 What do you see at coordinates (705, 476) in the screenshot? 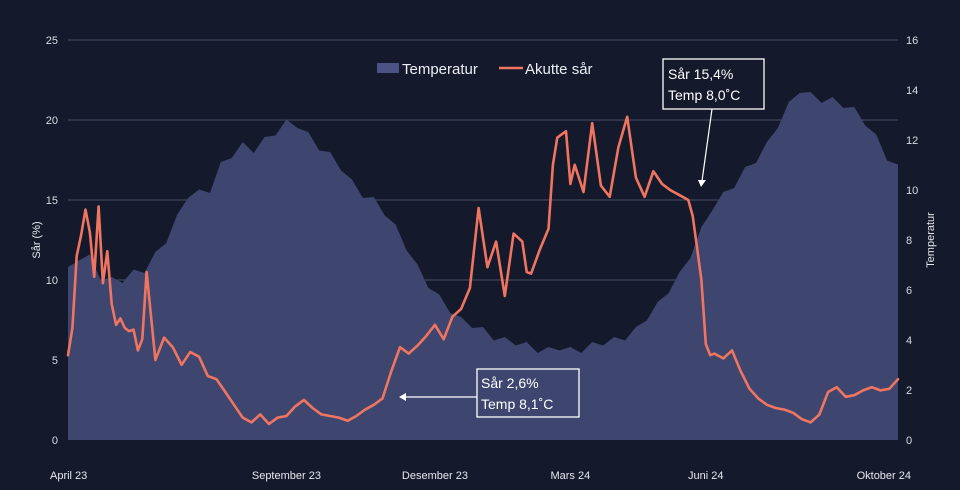
I see `x-tick-label: Juni 24` at bounding box center [705, 476].